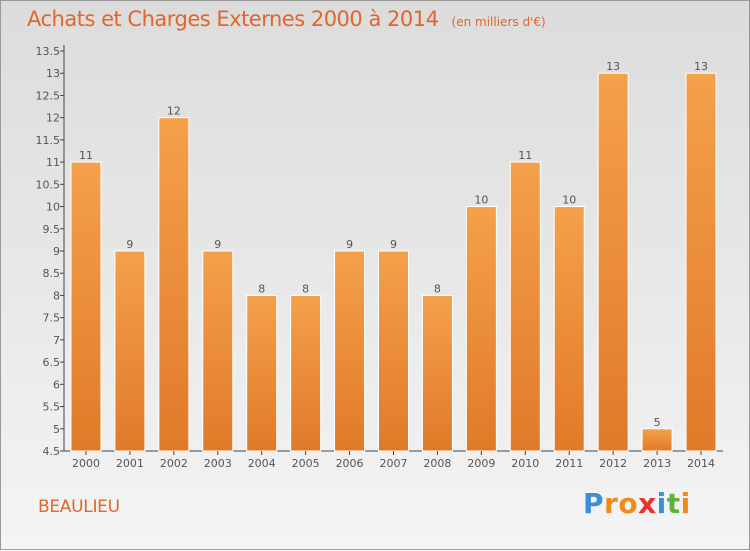 Image resolution: width=750 pixels, height=551 pixels. Describe the element at coordinates (498, 22) in the screenshot. I see `chart-unit: (en milliers d'€)` at that location.